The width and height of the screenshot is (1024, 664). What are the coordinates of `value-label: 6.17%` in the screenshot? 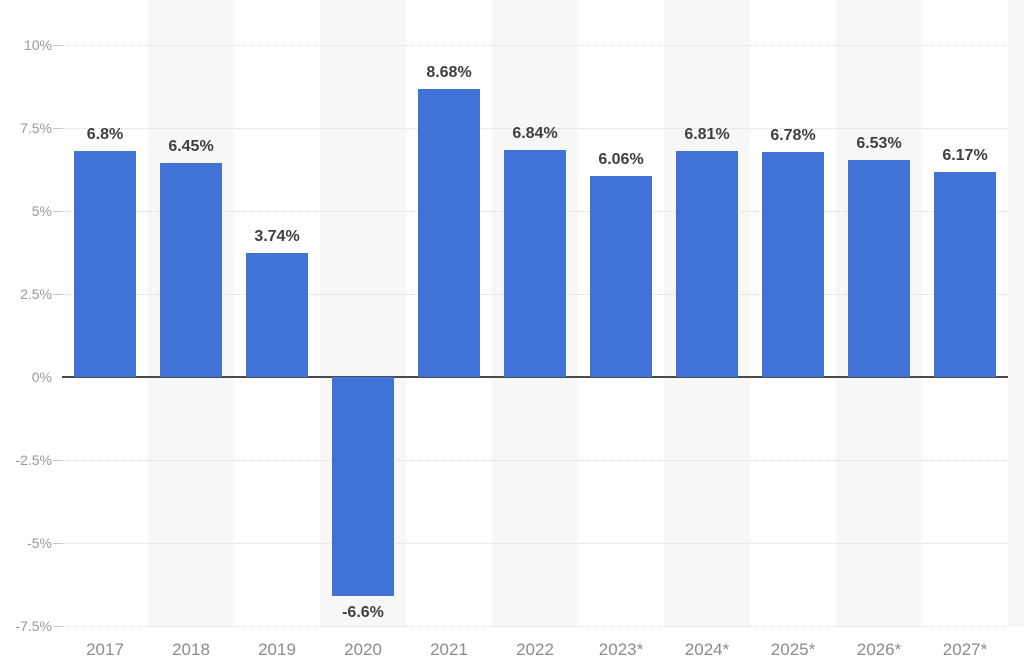 It's located at (965, 155).